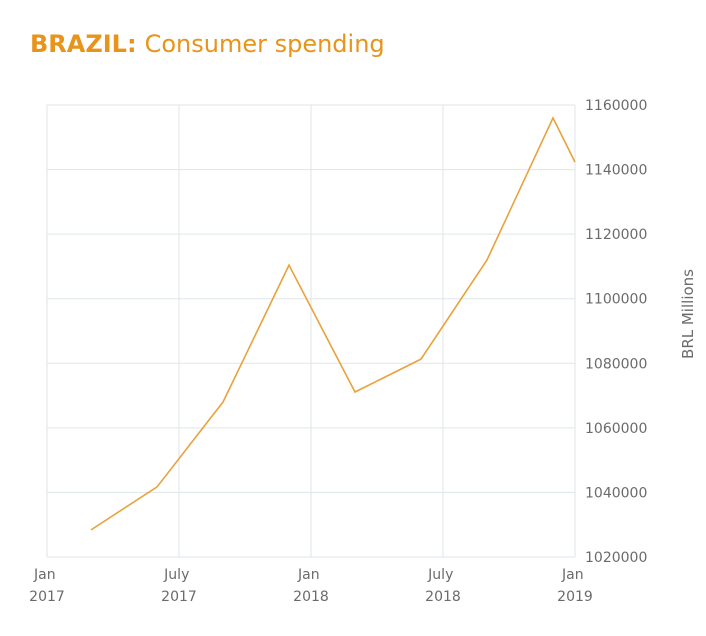 The image size is (706, 636). What do you see at coordinates (616, 493) in the screenshot?
I see `y-tick-label: 1040000` at bounding box center [616, 493].